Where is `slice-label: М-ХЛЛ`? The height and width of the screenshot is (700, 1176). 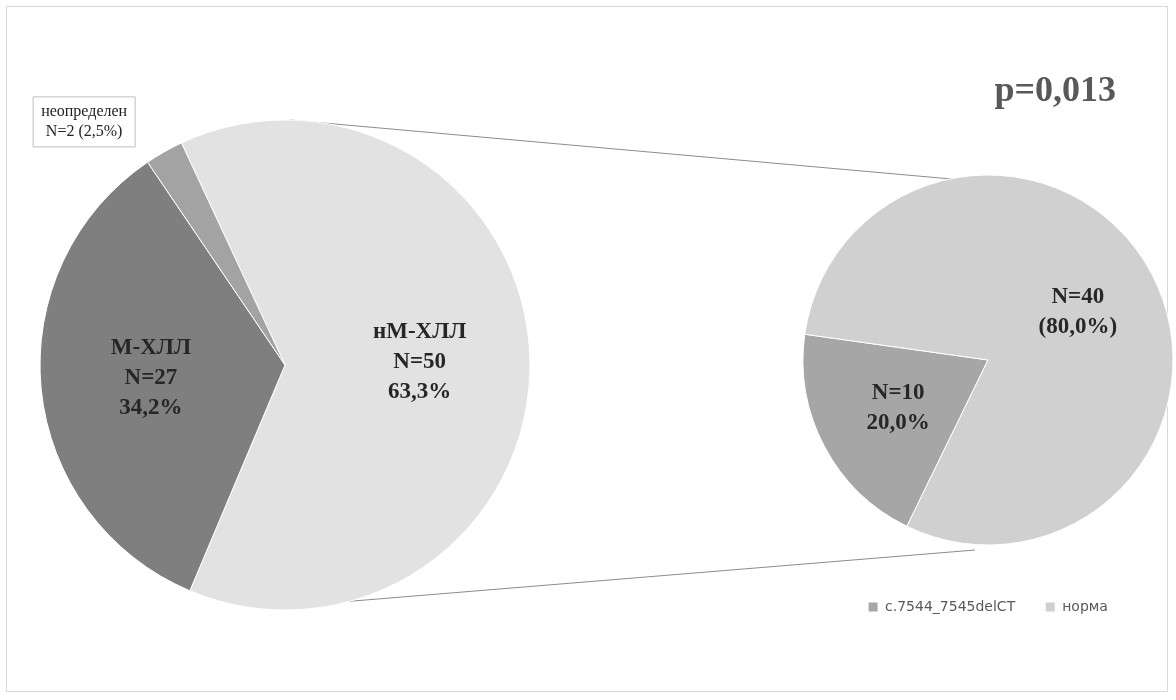
slice-label: М-ХЛЛ is located at coordinates (151, 347).